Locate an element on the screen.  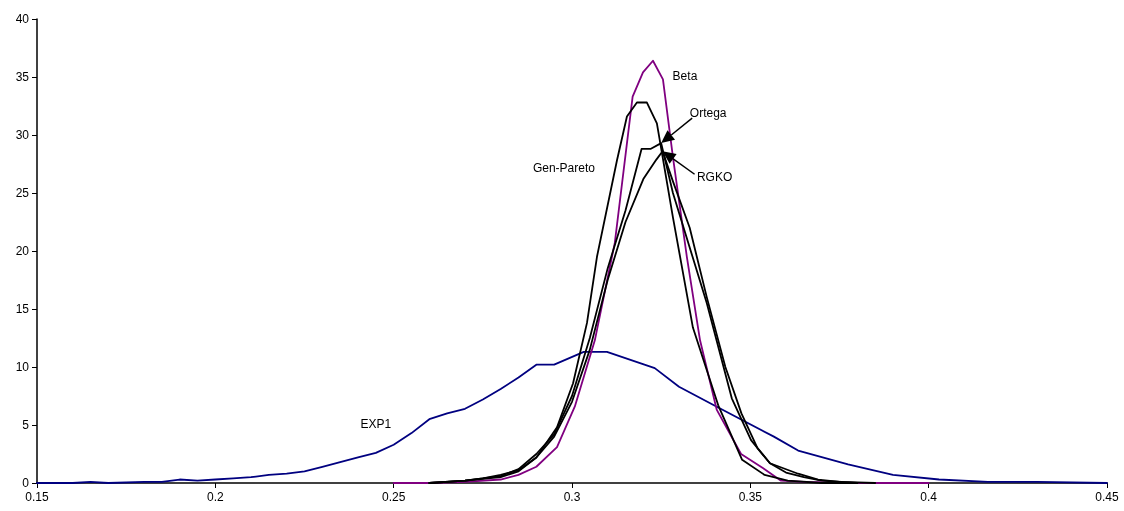
y-tick-label: 5 is located at coordinates (26, 425).